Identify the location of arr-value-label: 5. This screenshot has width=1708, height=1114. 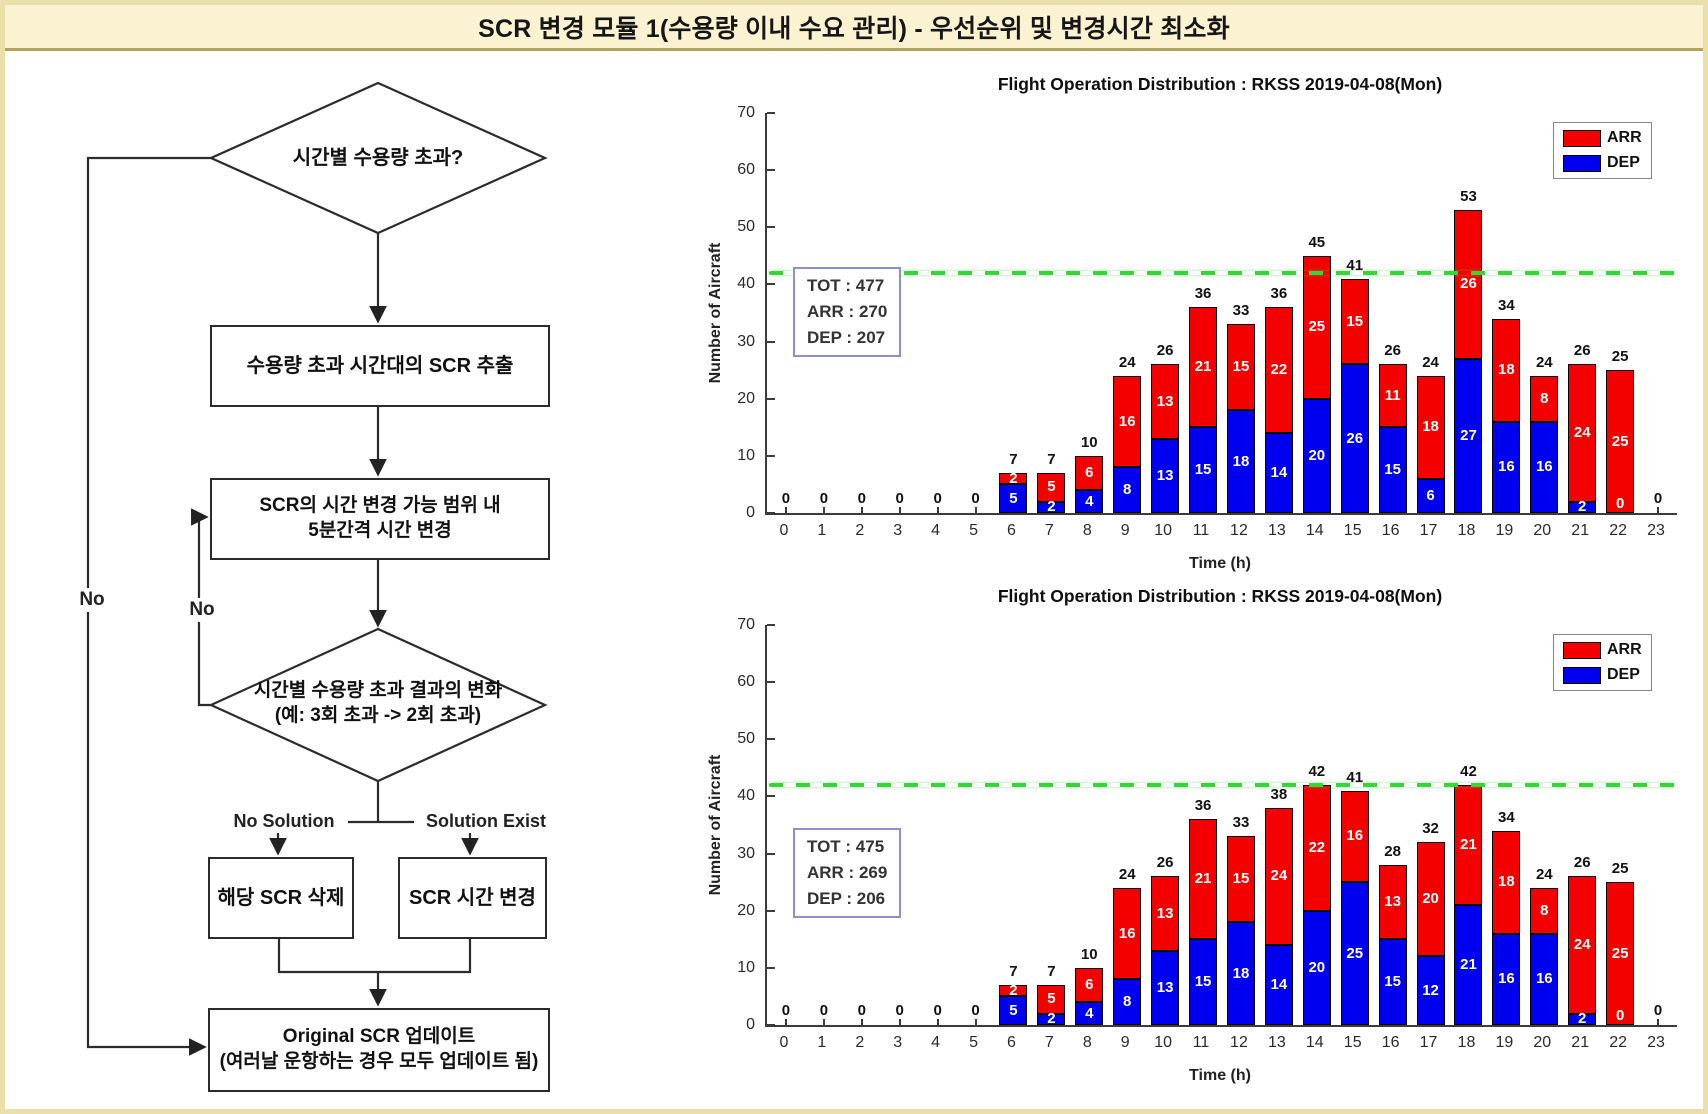
(1051, 999).